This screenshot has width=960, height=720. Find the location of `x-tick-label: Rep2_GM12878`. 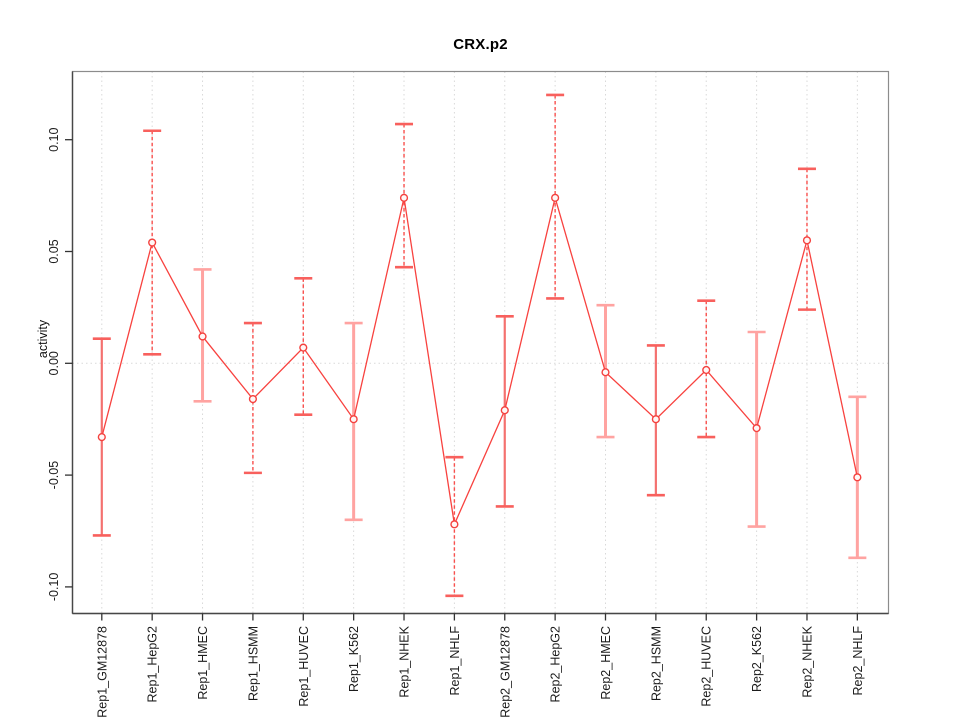

x-tick-label: Rep2_GM12878 is located at coordinates (505, 672).